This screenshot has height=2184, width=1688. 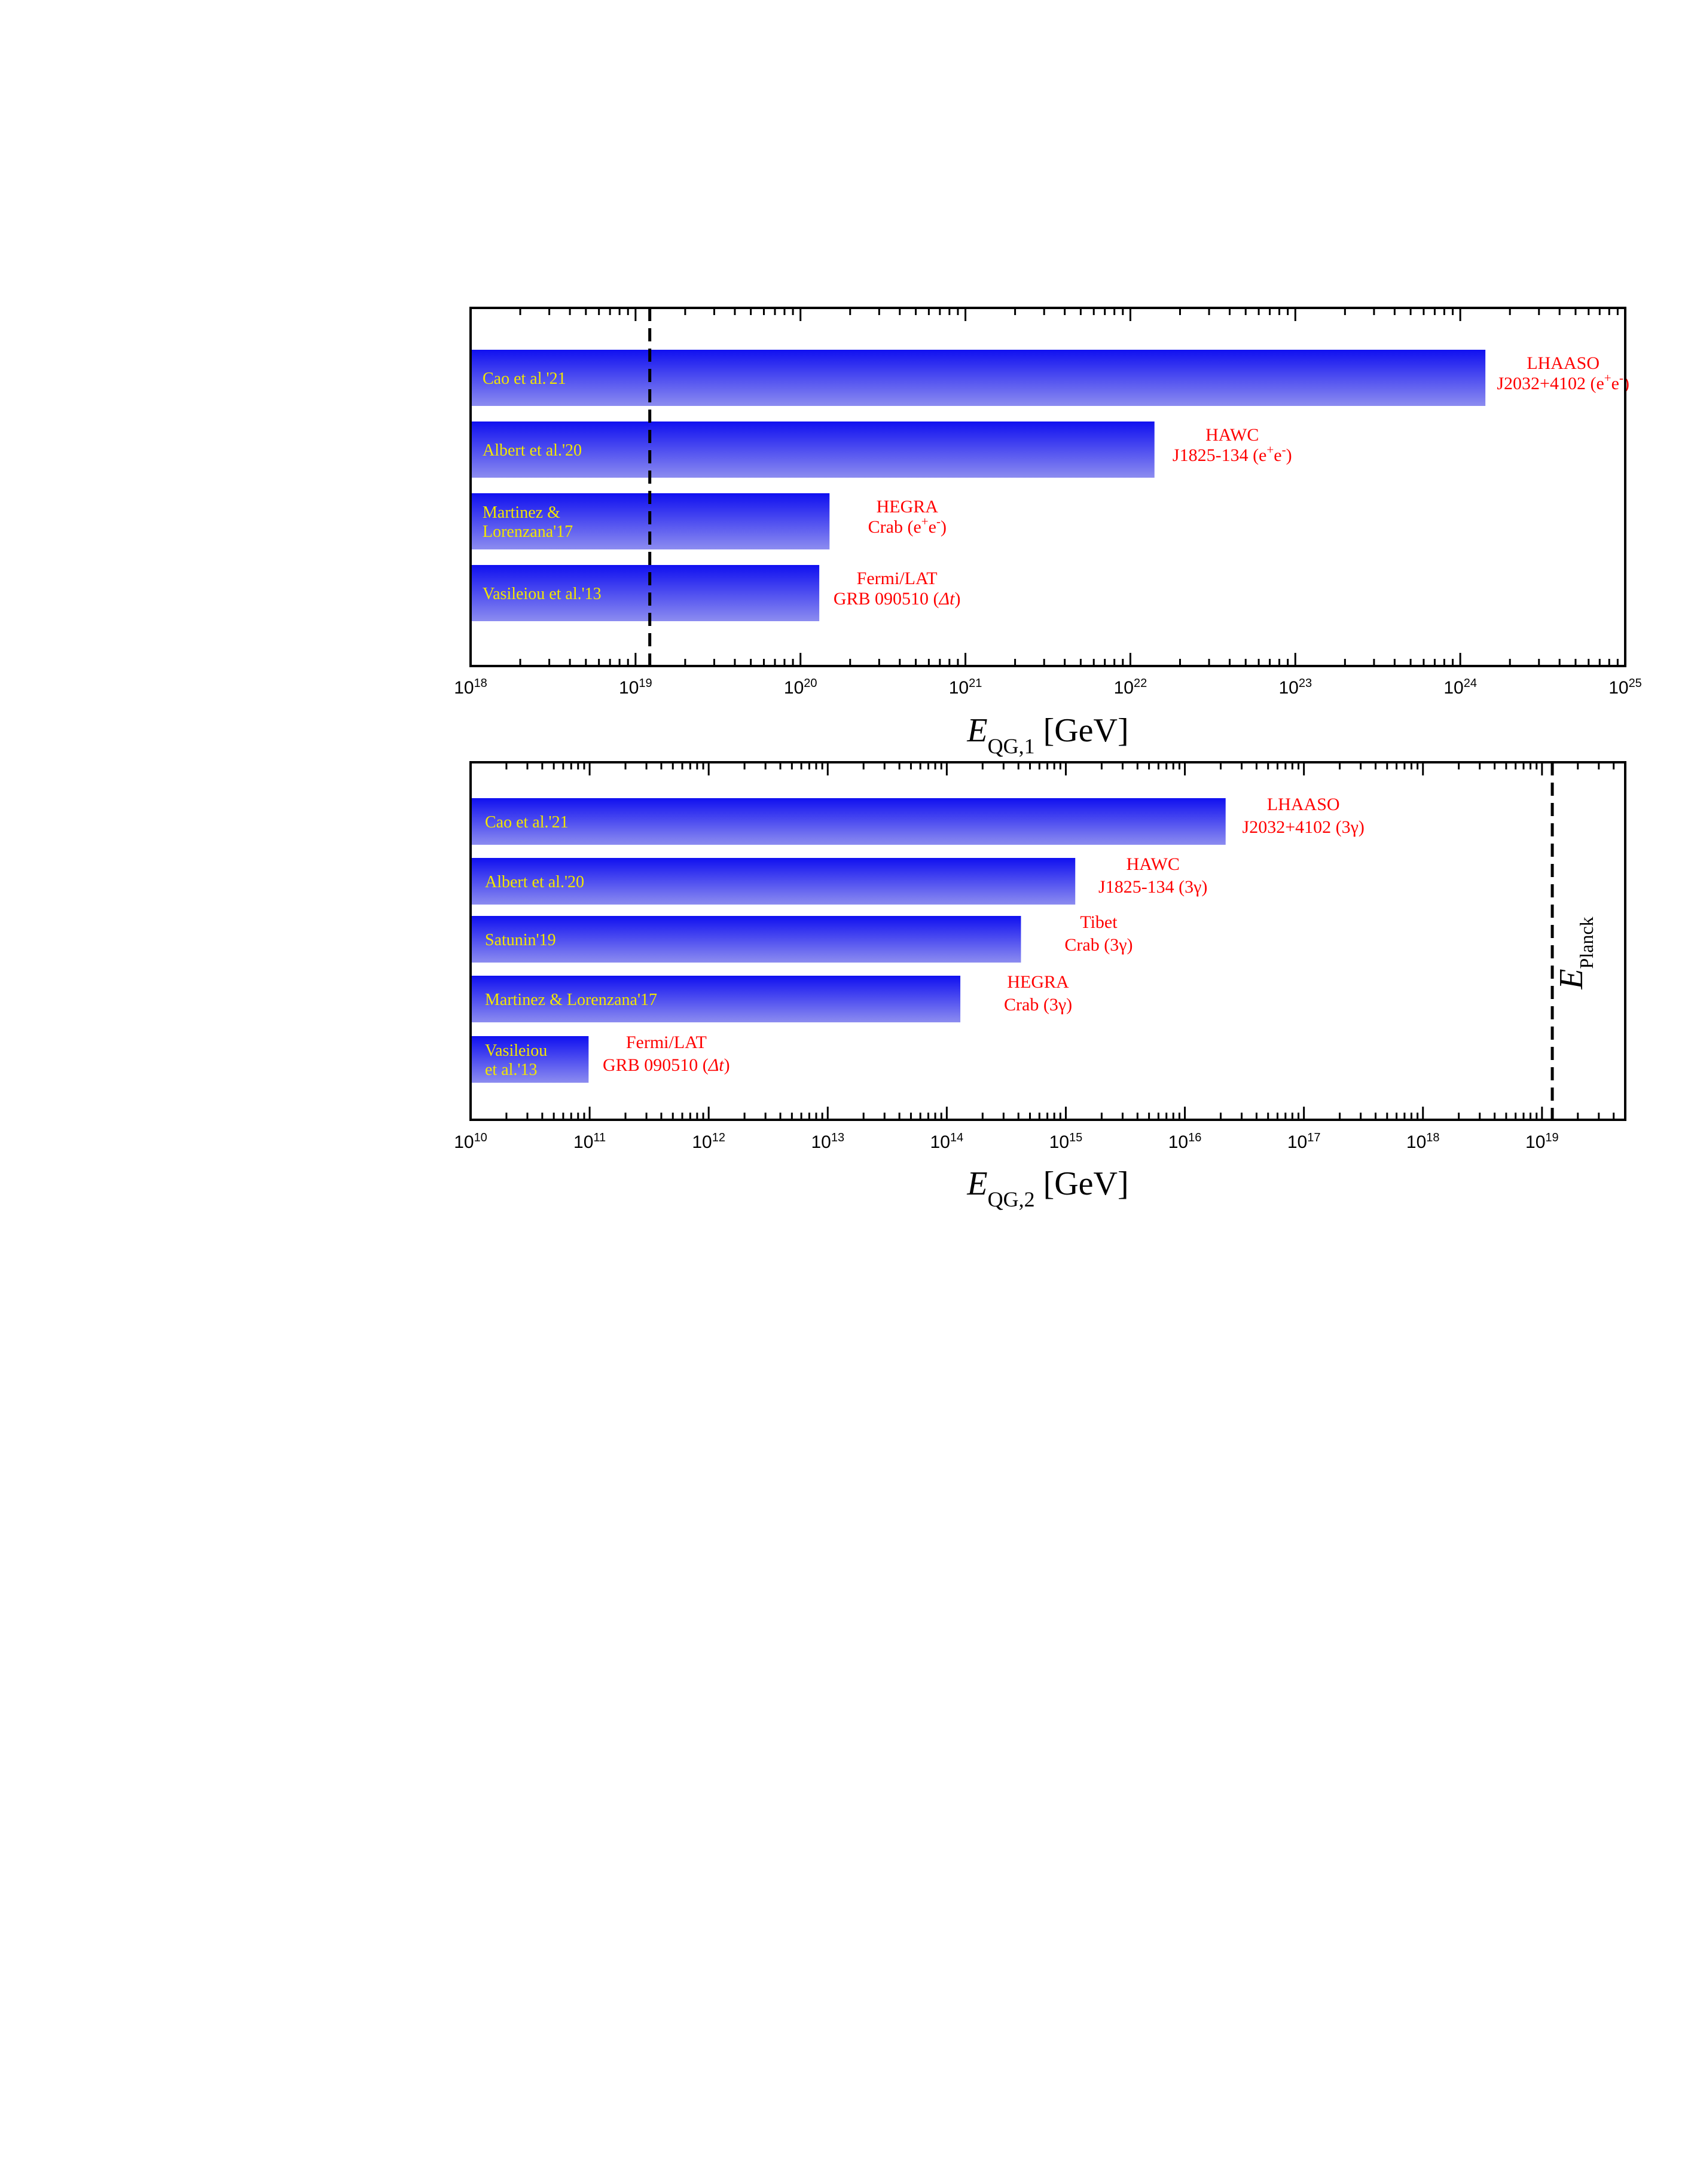 What do you see at coordinates (907, 525) in the screenshot?
I see `experiment-label: Crab (e+e-)` at bounding box center [907, 525].